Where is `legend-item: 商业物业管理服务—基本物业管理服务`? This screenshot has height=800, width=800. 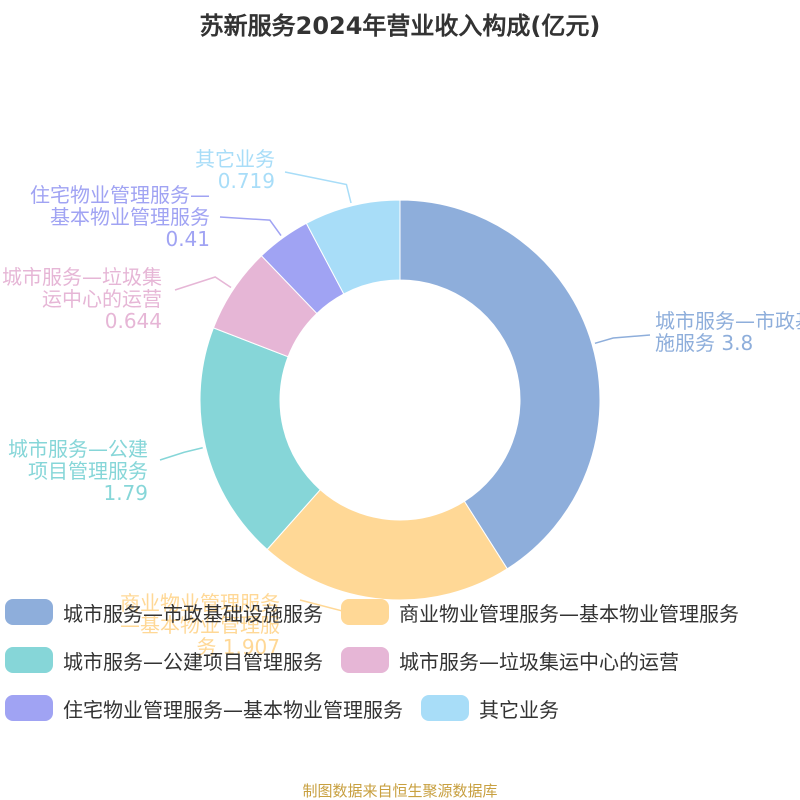 legend-item: 商业物业管理服务—基本物业管理服务 is located at coordinates (540, 612).